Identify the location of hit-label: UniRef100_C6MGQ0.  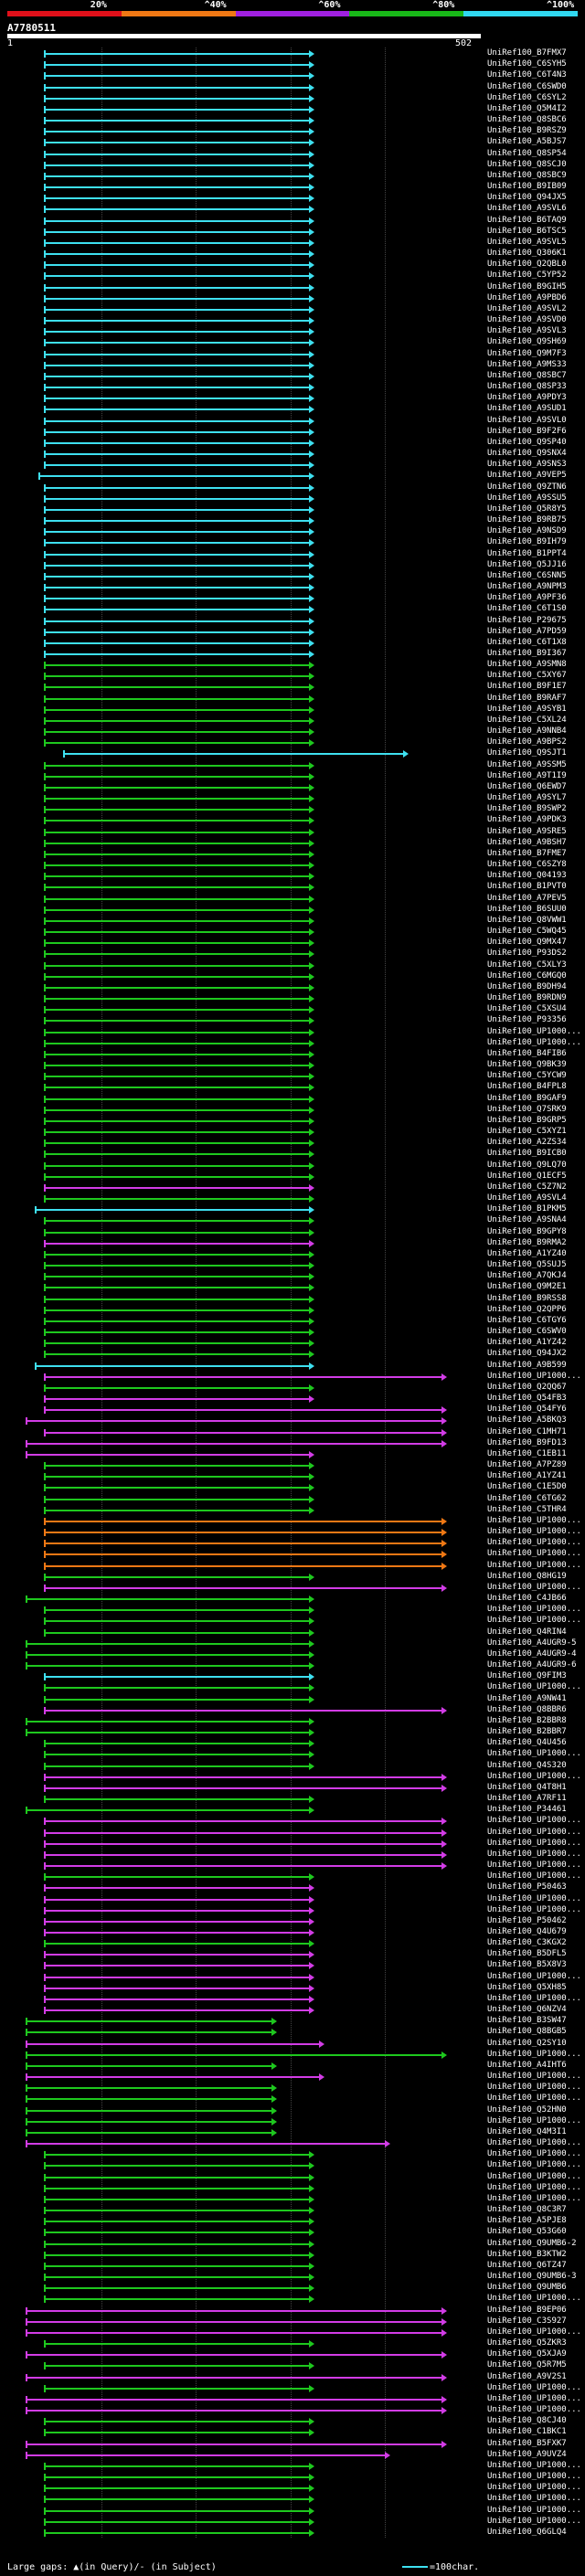
(527, 976).